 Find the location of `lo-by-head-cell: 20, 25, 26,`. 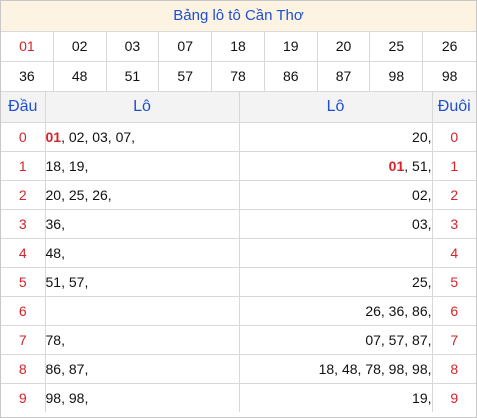

lo-by-head-cell: 20, 25, 26, is located at coordinates (142, 195).